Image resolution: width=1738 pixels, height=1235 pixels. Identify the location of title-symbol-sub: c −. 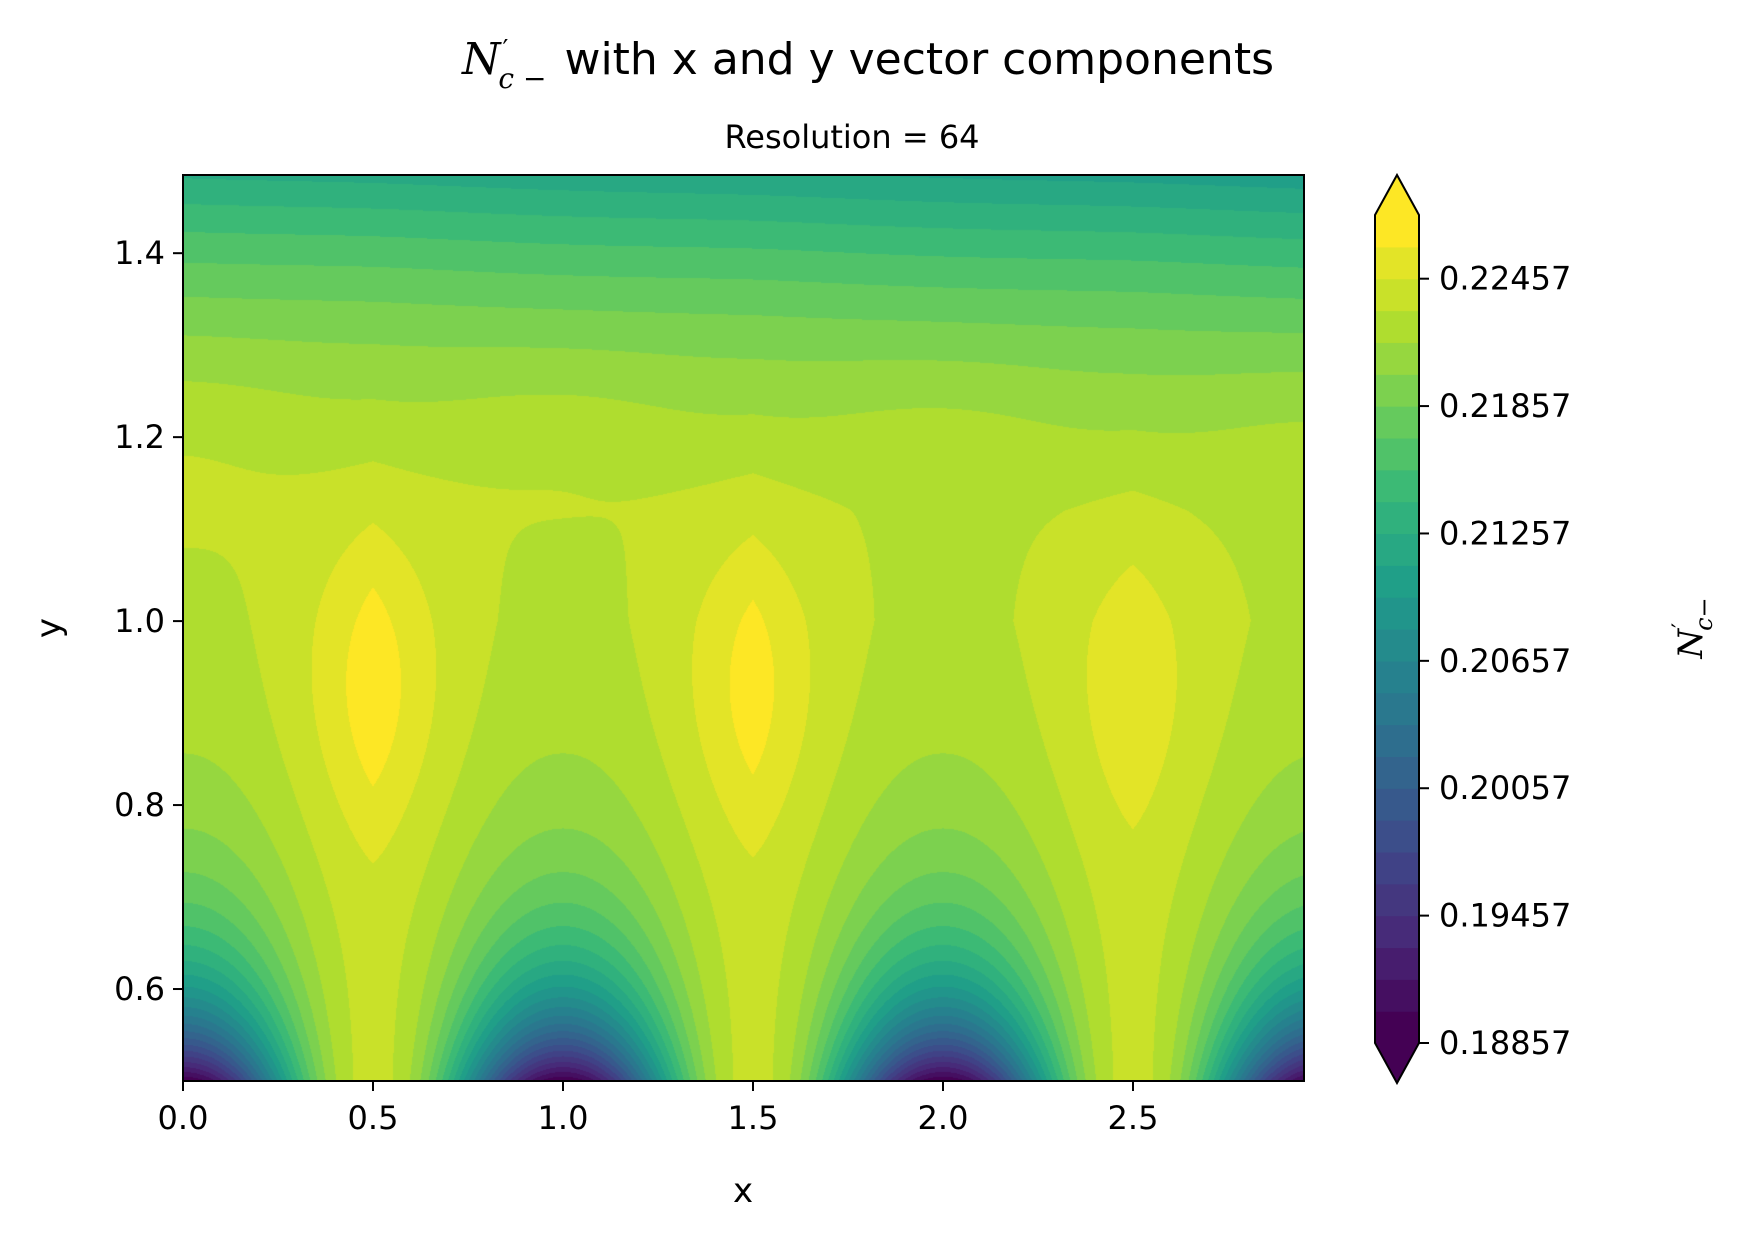
(522, 78).